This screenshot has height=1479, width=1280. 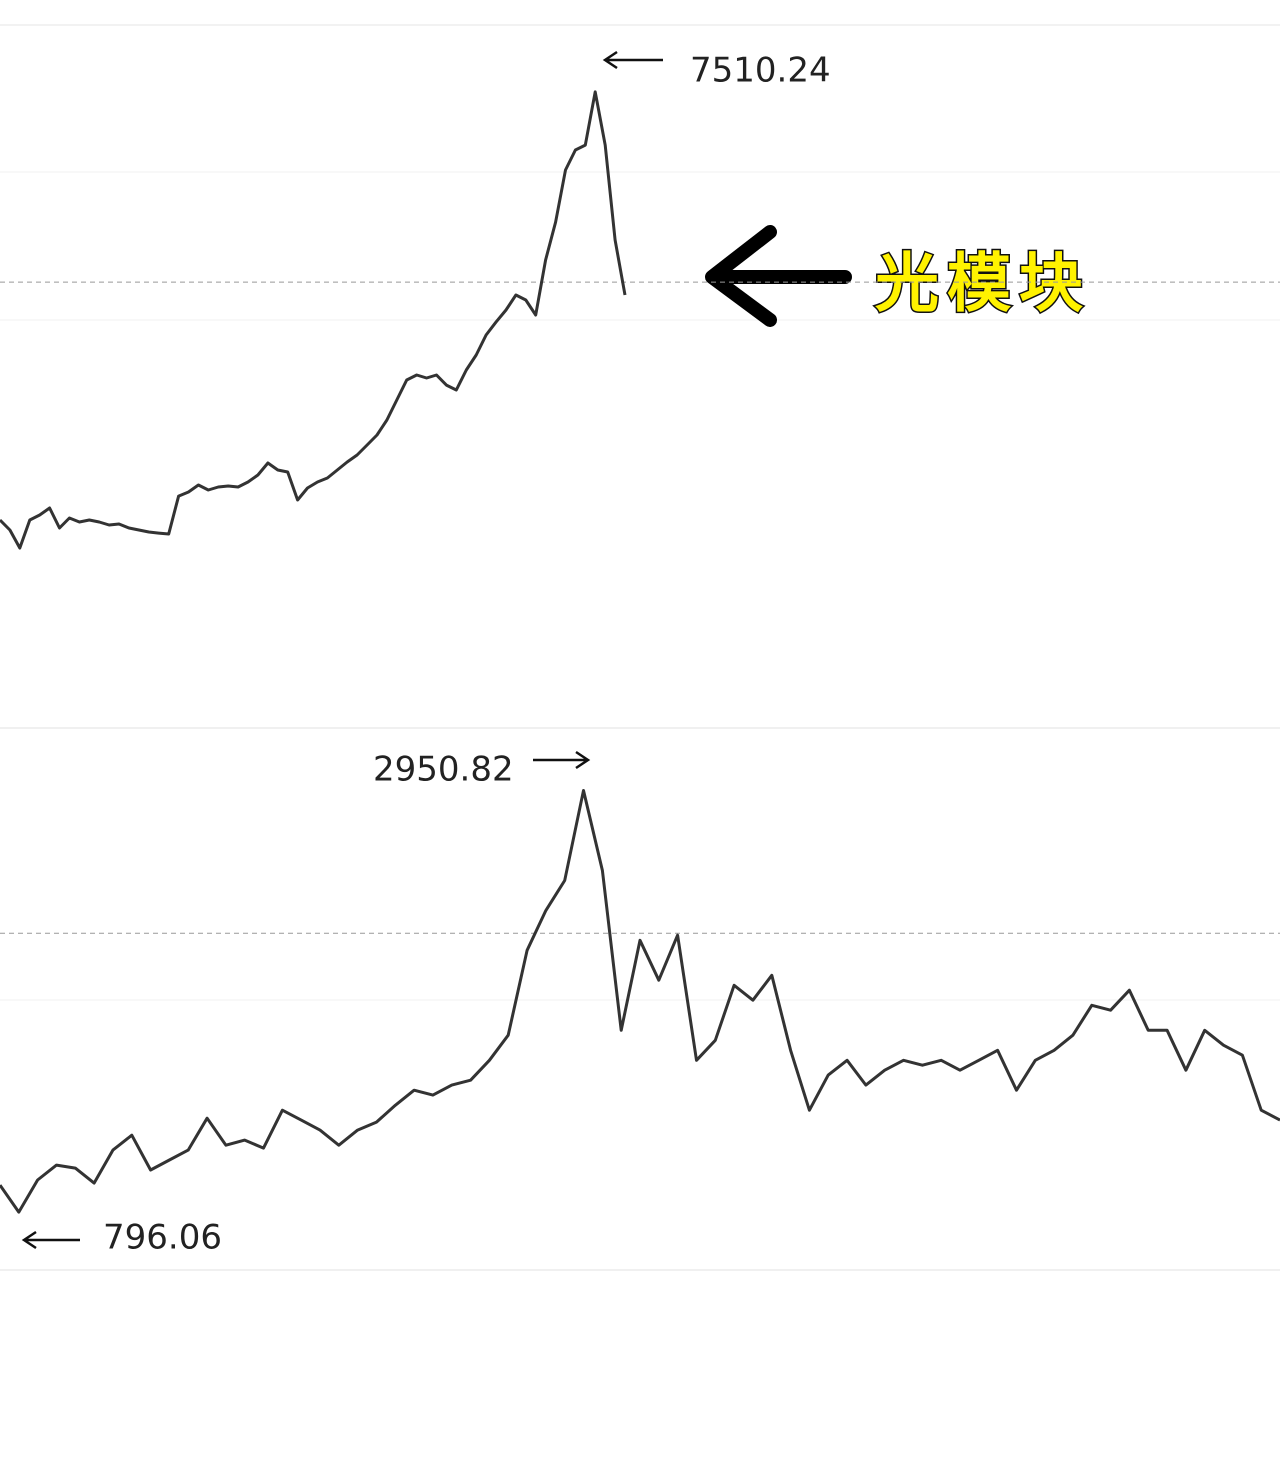 What do you see at coordinates (778, 276) in the screenshot?
I see `big-arrow` at bounding box center [778, 276].